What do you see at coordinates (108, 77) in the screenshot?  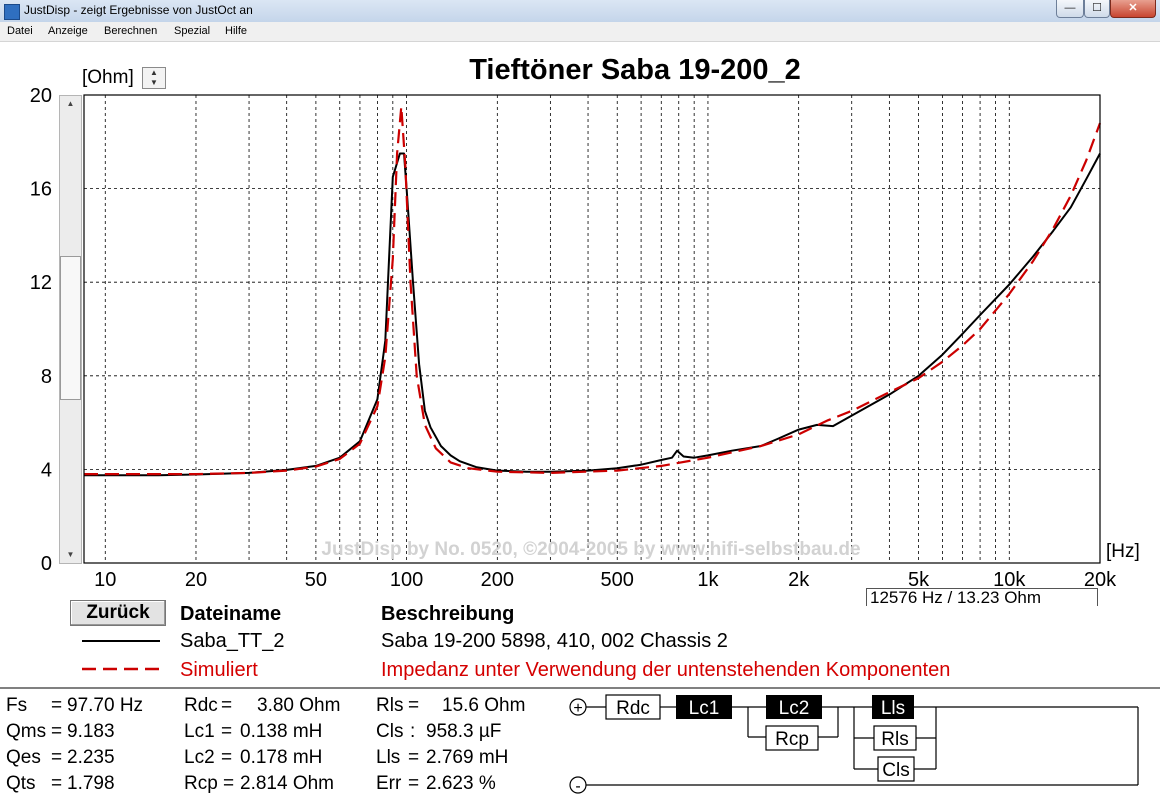 I see `y-axis-unit: [Ohm]` at bounding box center [108, 77].